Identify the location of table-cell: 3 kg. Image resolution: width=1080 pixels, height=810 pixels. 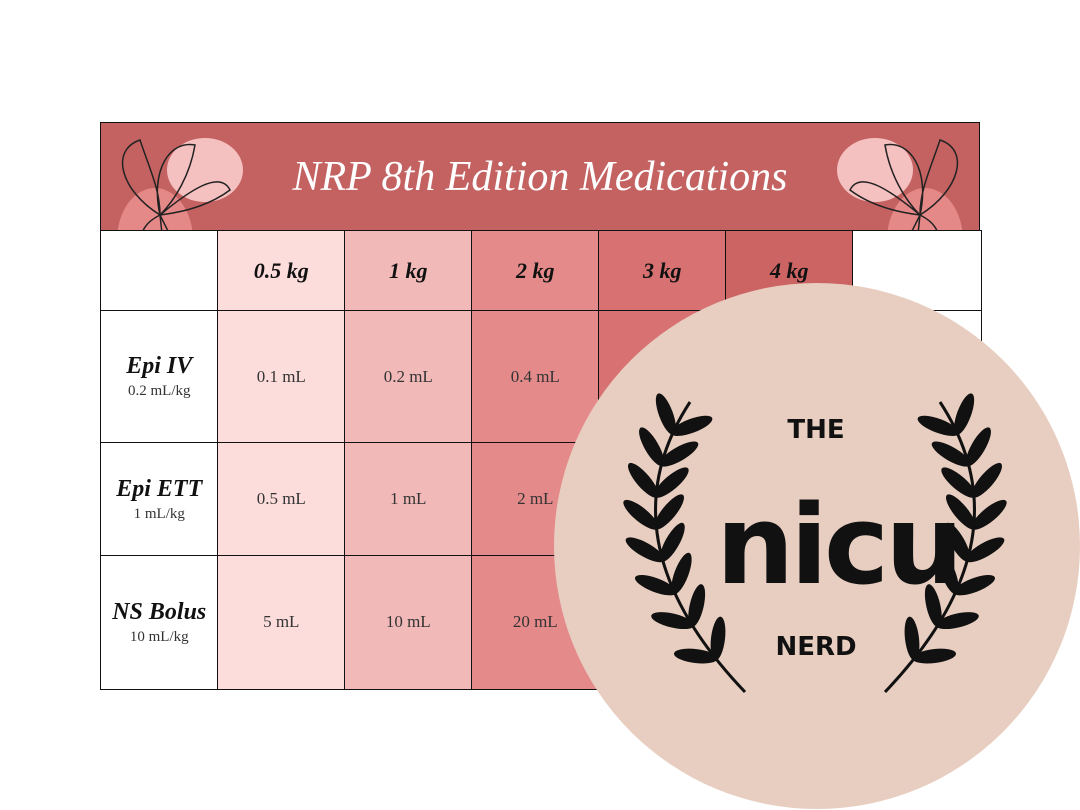
(662, 271).